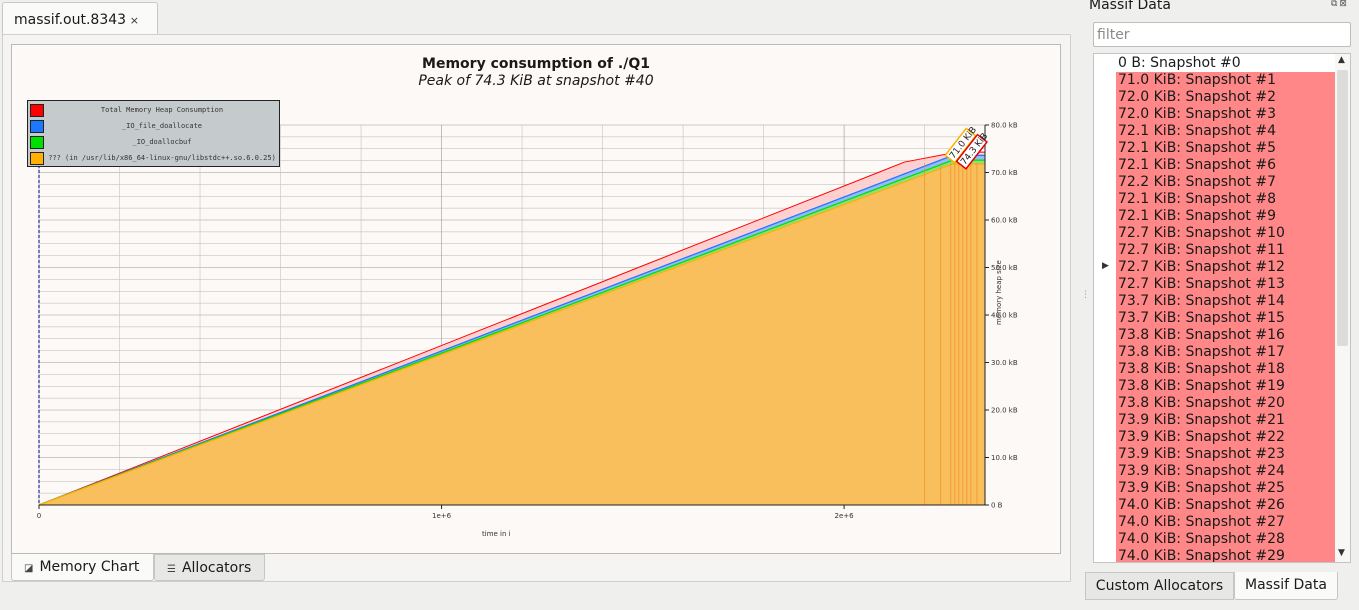  Describe the element at coordinates (1004, 221) in the screenshot. I see `y-tick-label: 60.0 kB` at that location.